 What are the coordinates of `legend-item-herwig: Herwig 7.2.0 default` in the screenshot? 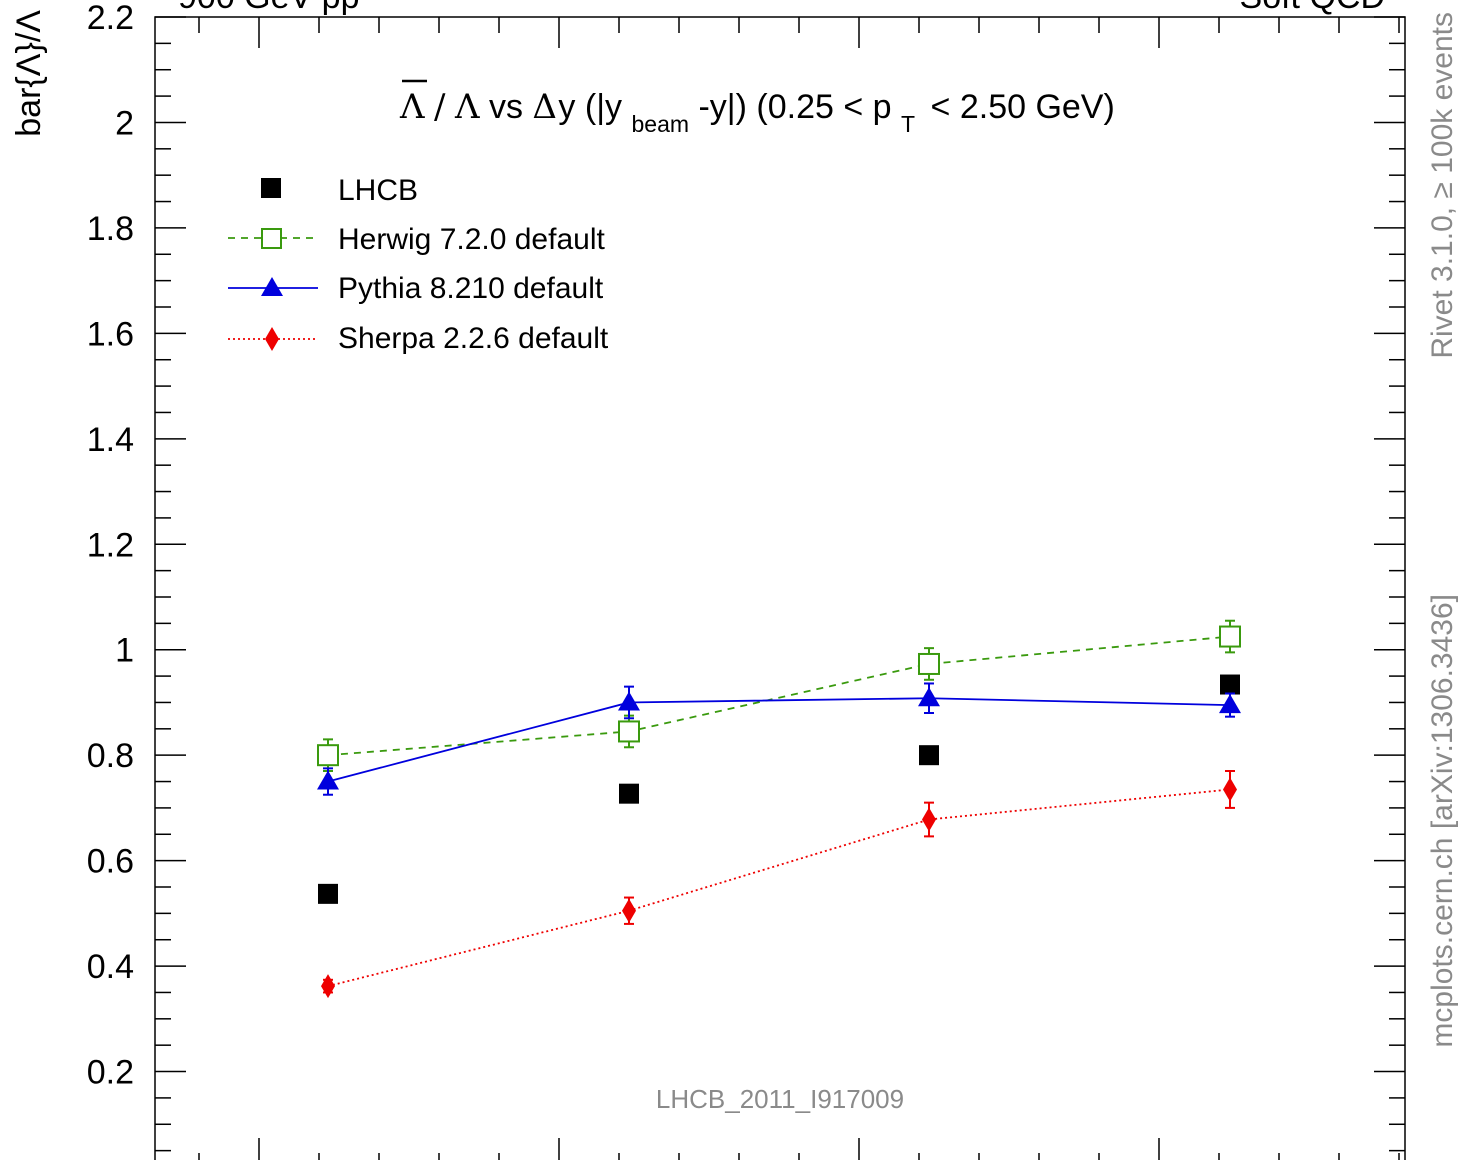 It's located at (416, 239).